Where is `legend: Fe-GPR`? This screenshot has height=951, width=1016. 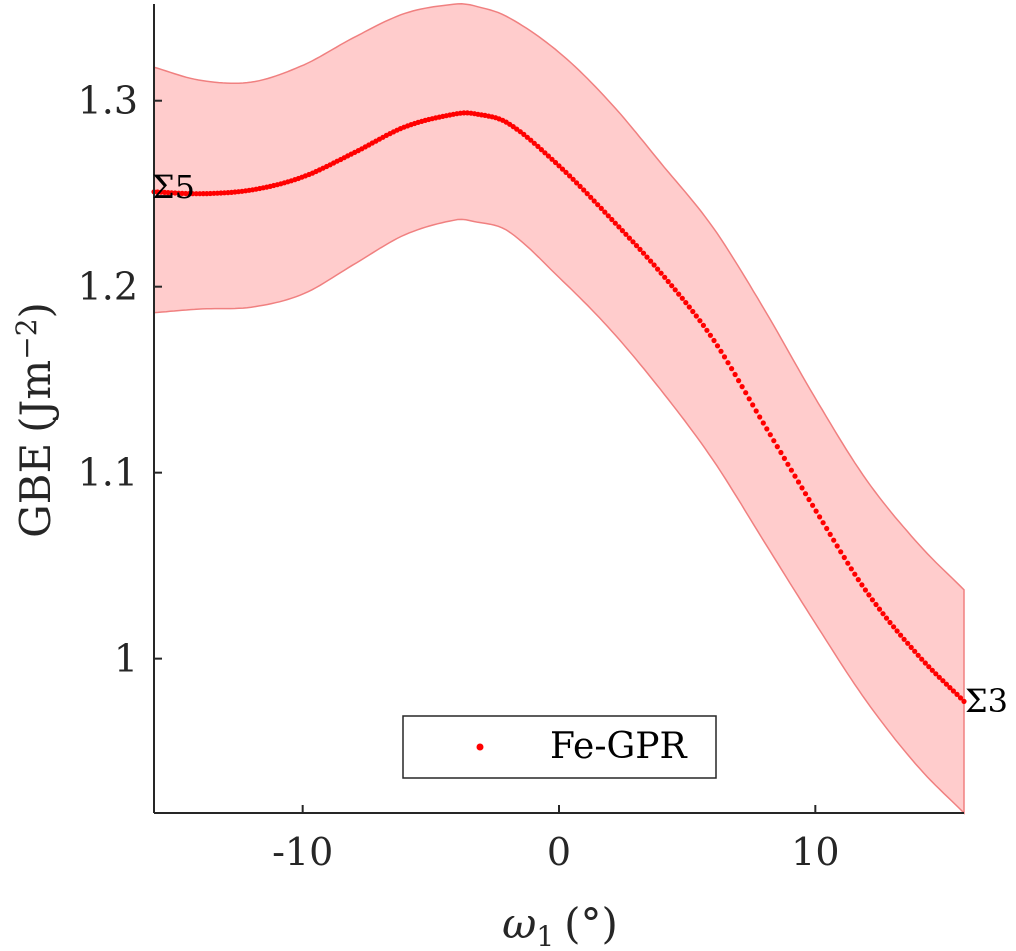
legend: Fe-GPR is located at coordinates (559, 747).